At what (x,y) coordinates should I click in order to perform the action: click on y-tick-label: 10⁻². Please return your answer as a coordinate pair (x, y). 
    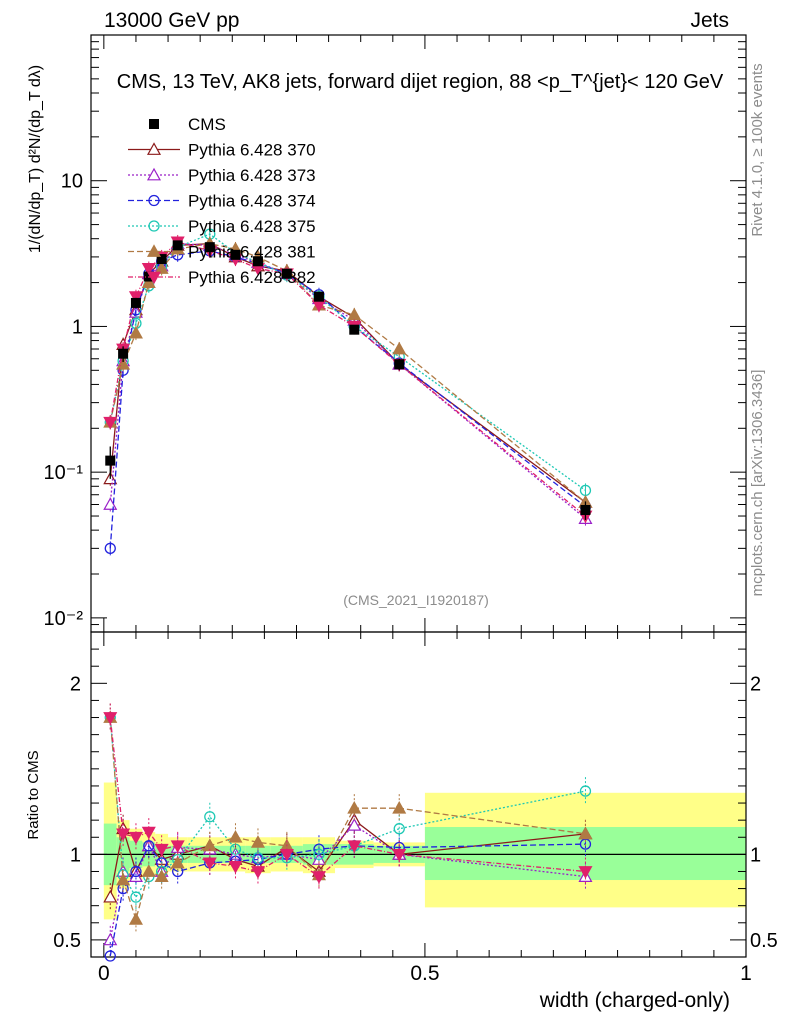
    Looking at the image, I should click on (64, 619).